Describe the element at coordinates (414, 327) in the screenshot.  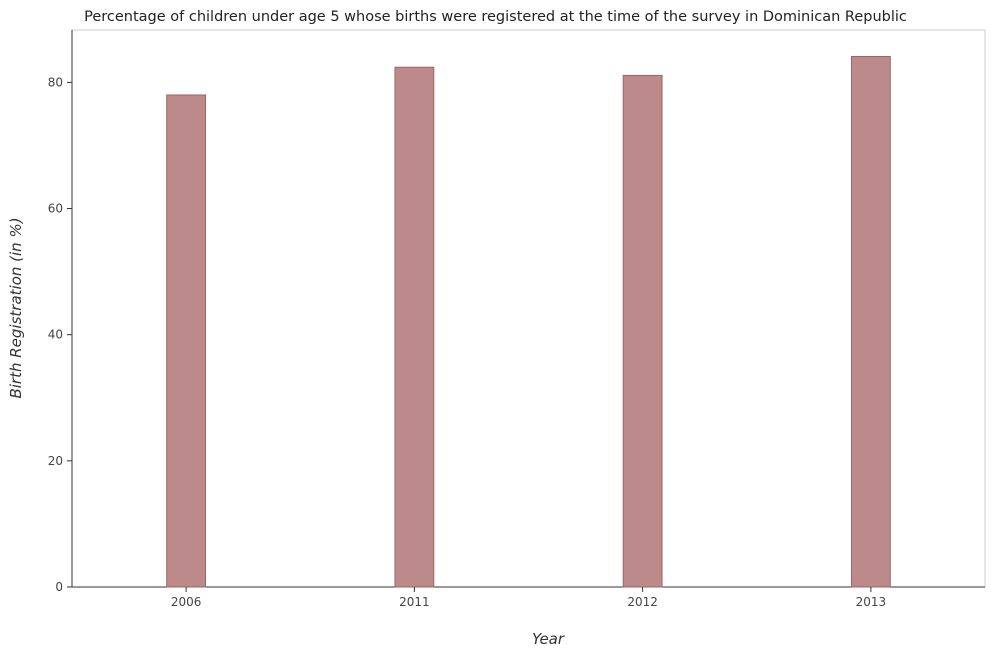
I see `bar-2011` at that location.